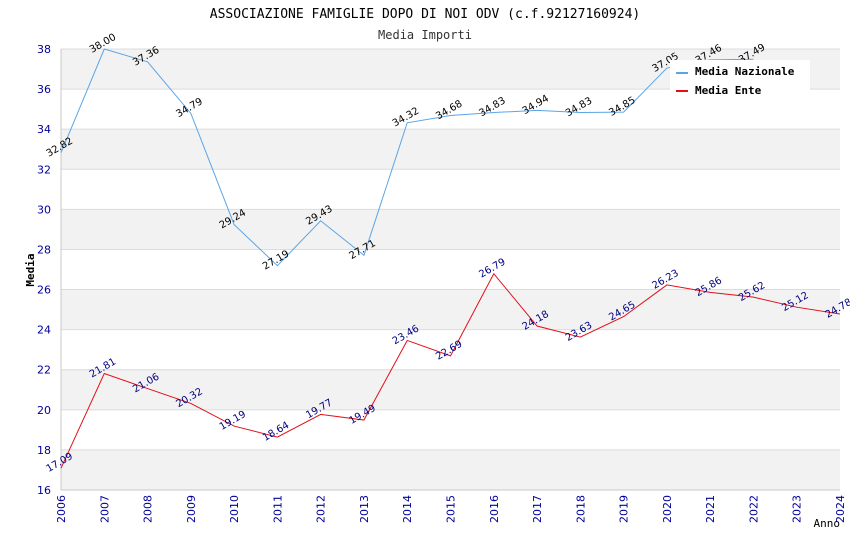 This screenshot has width=850, height=550. Describe the element at coordinates (44, 490) in the screenshot. I see `y-tick-label: 16` at that location.